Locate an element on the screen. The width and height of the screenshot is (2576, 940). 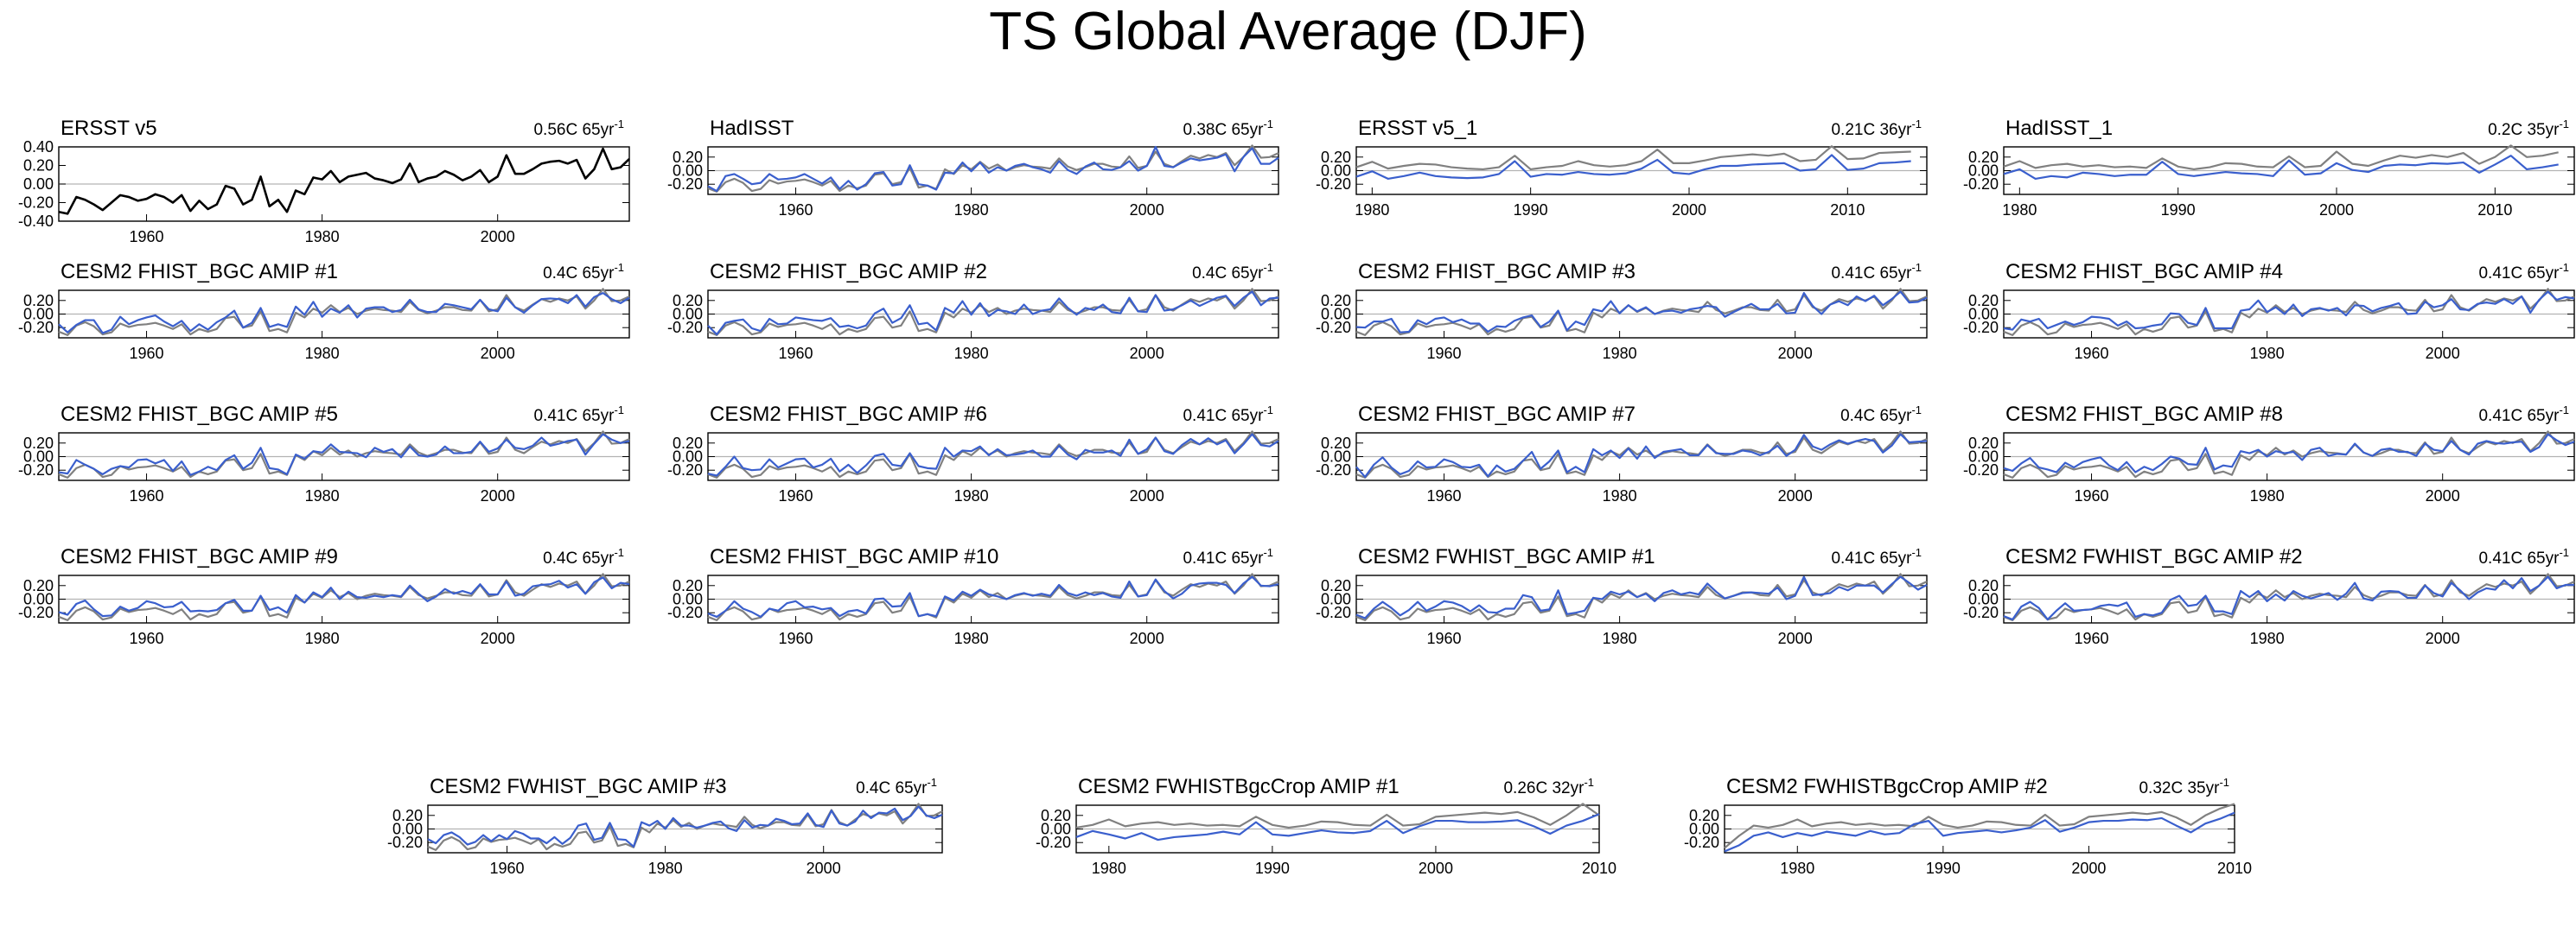
panel-title: HadISST_1 is located at coordinates (2059, 128).